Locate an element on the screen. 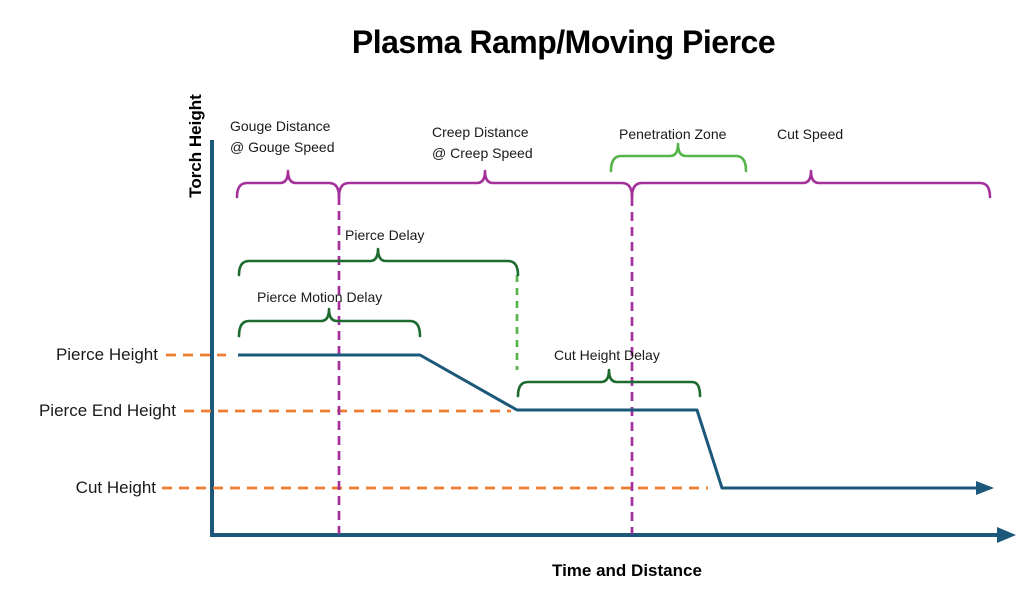 Image resolution: width=1032 pixels, height=596 pixels. pierce-delay-brace is located at coordinates (378, 262).